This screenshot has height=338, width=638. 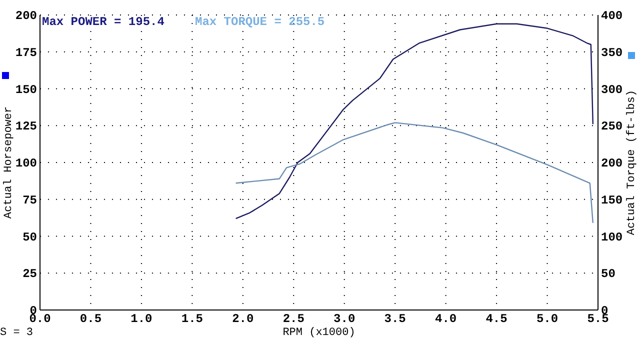 I want to click on x-tick-label: 4.5, so click(x=497, y=319).